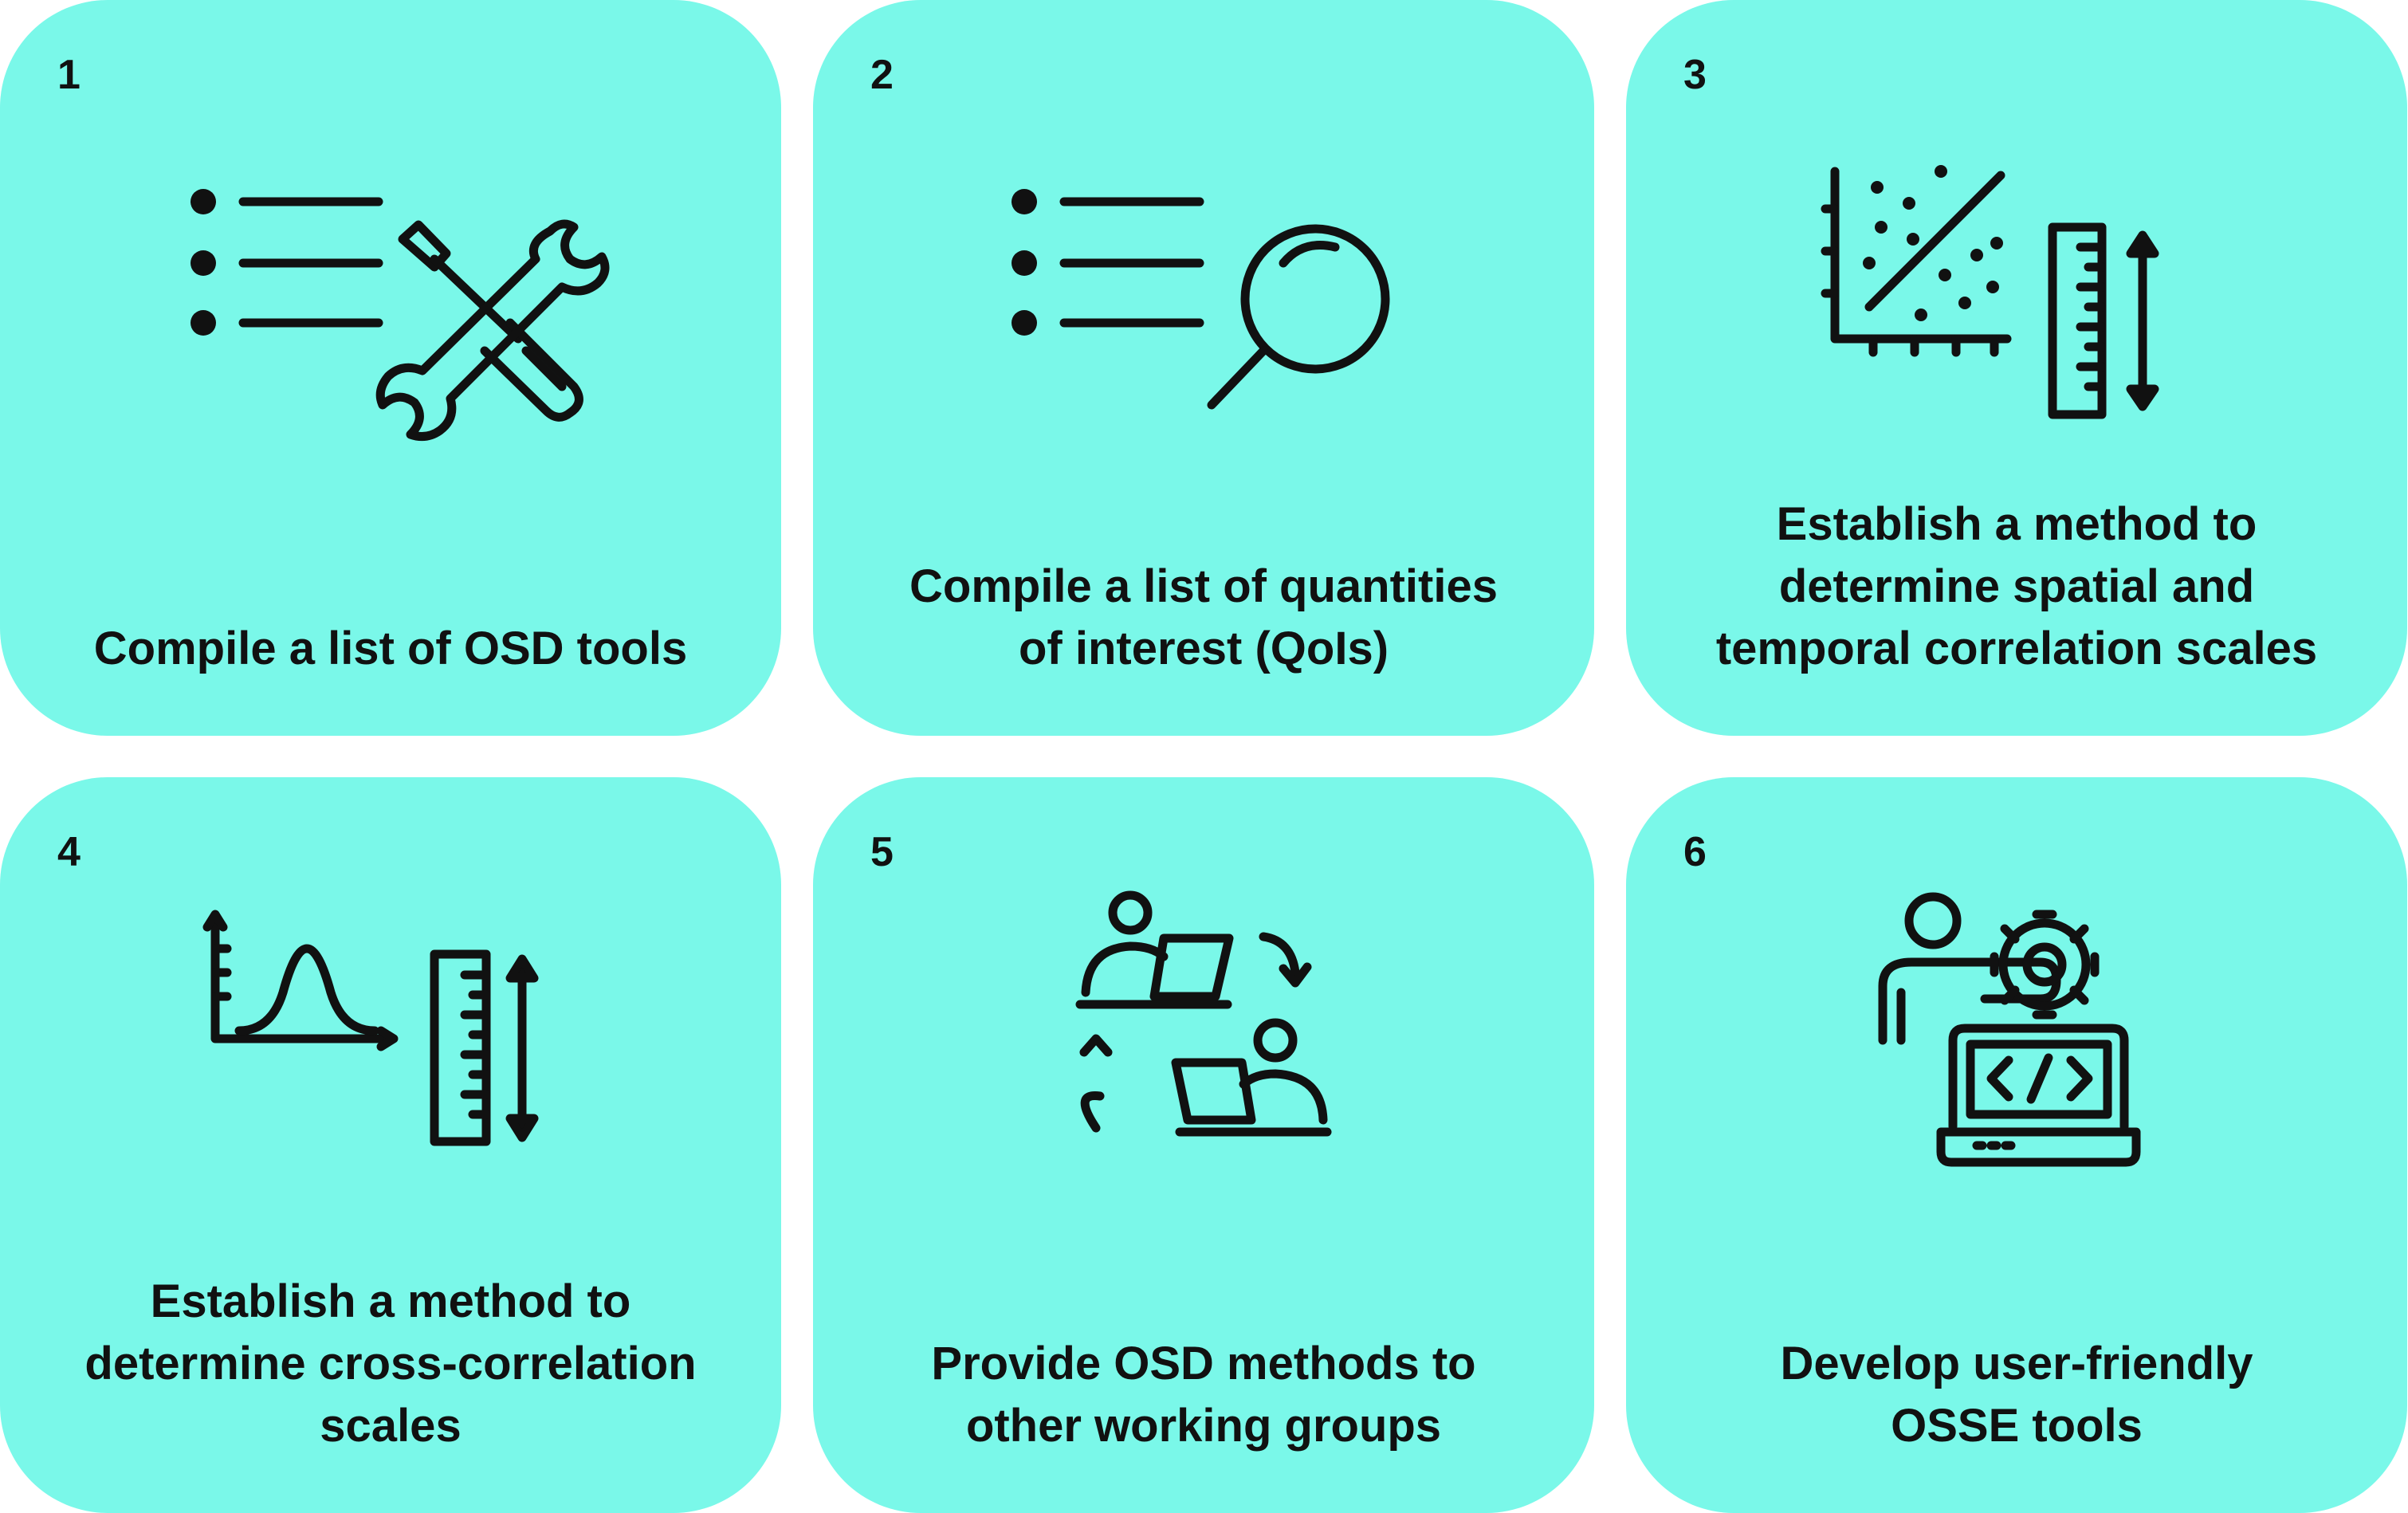 This screenshot has height=1513, width=2408. I want to click on step-number: 1, so click(69, 75).